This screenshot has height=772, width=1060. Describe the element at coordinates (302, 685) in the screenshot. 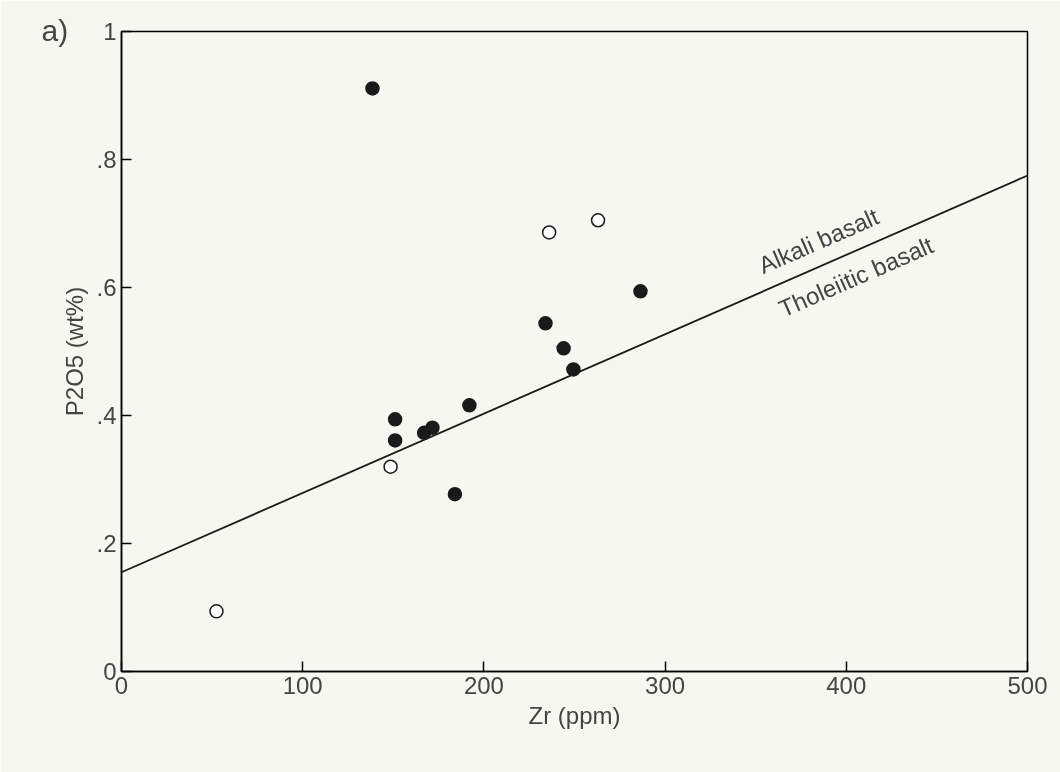

I see `x-tick-label: 100` at that location.